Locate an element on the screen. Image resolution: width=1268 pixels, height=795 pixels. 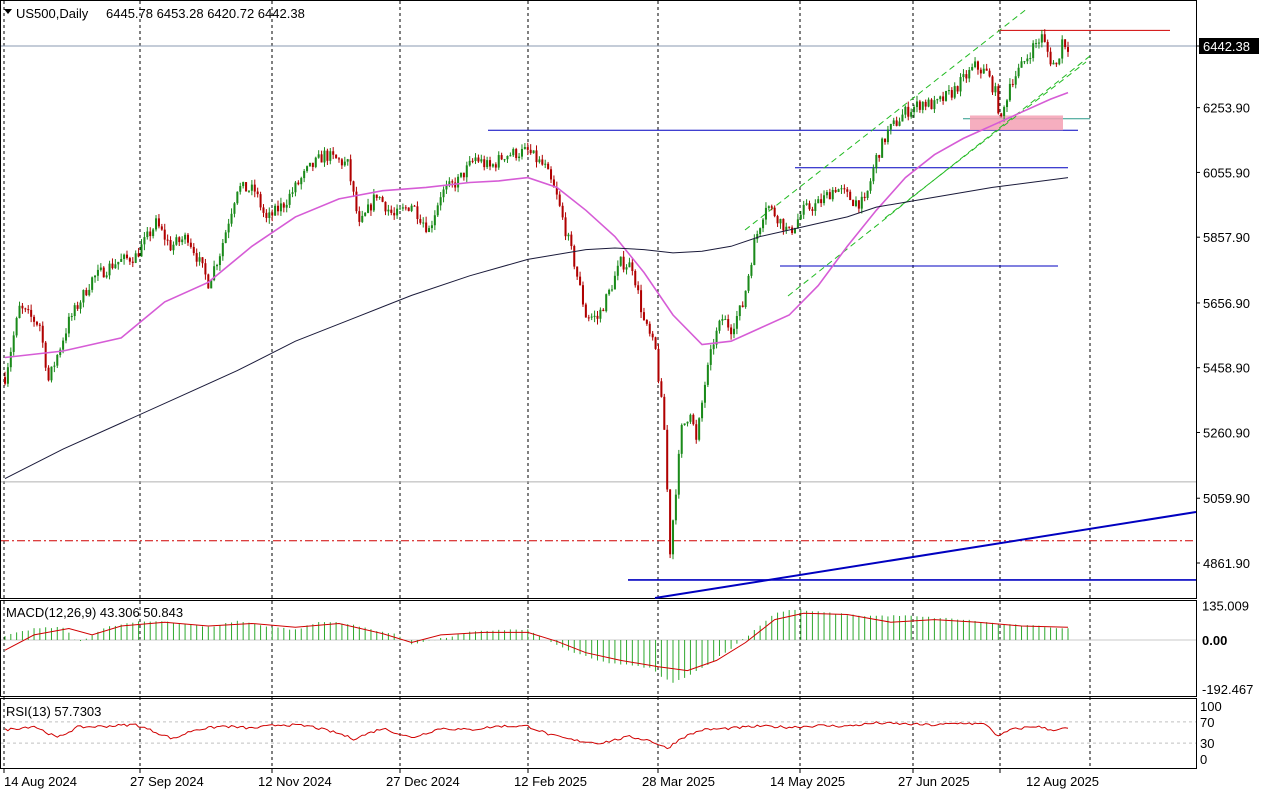
time-tick-label: 12 Aug 2025 is located at coordinates (1062, 781).